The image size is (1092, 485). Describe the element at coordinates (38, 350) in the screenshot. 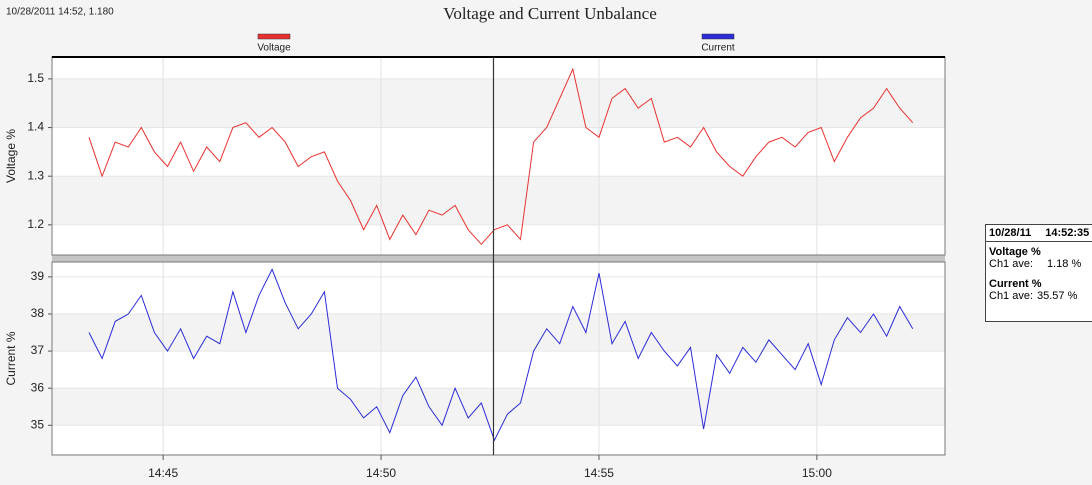

I see `y-tick-label: 37` at that location.